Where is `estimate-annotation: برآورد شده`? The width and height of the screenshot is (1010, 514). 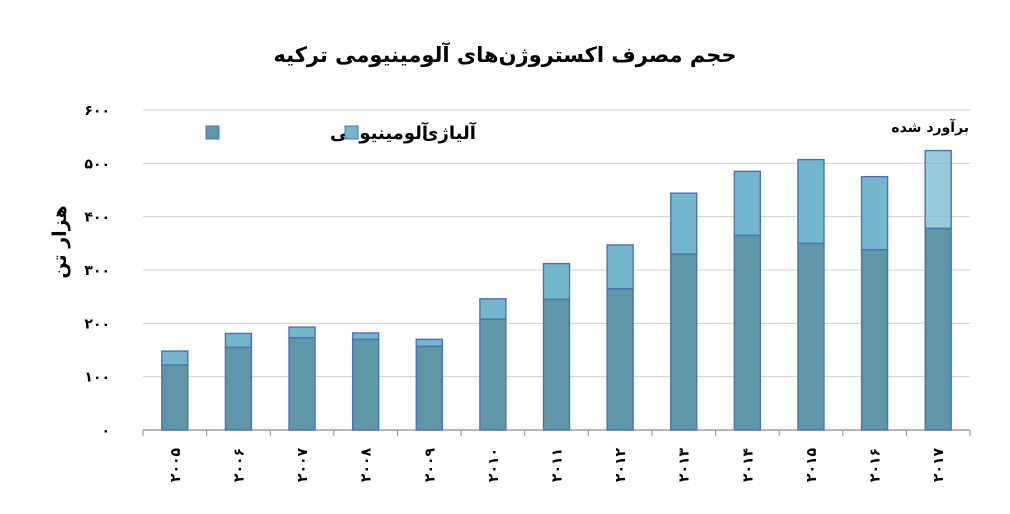 estimate-annotation: برآورد شده is located at coordinates (930, 127).